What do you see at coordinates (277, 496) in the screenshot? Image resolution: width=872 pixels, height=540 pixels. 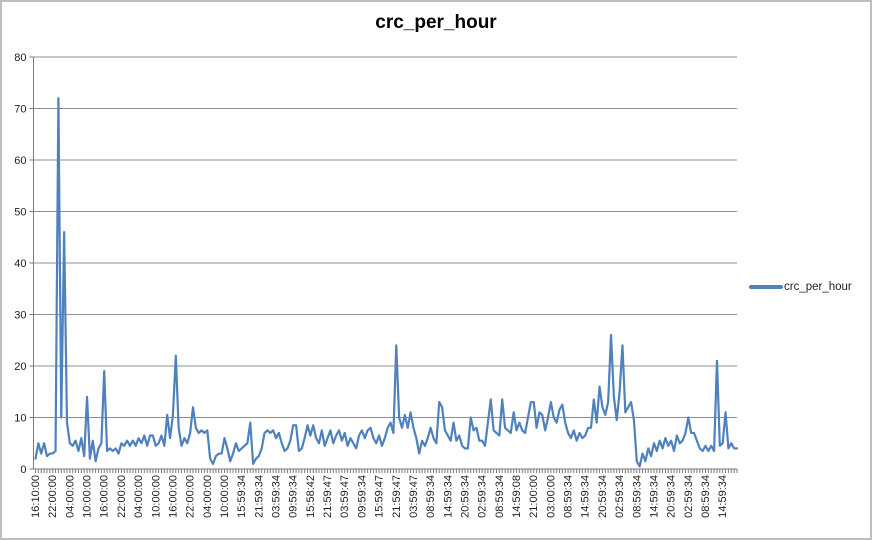 I see `svg-text: 03:59:34` at bounding box center [277, 496].